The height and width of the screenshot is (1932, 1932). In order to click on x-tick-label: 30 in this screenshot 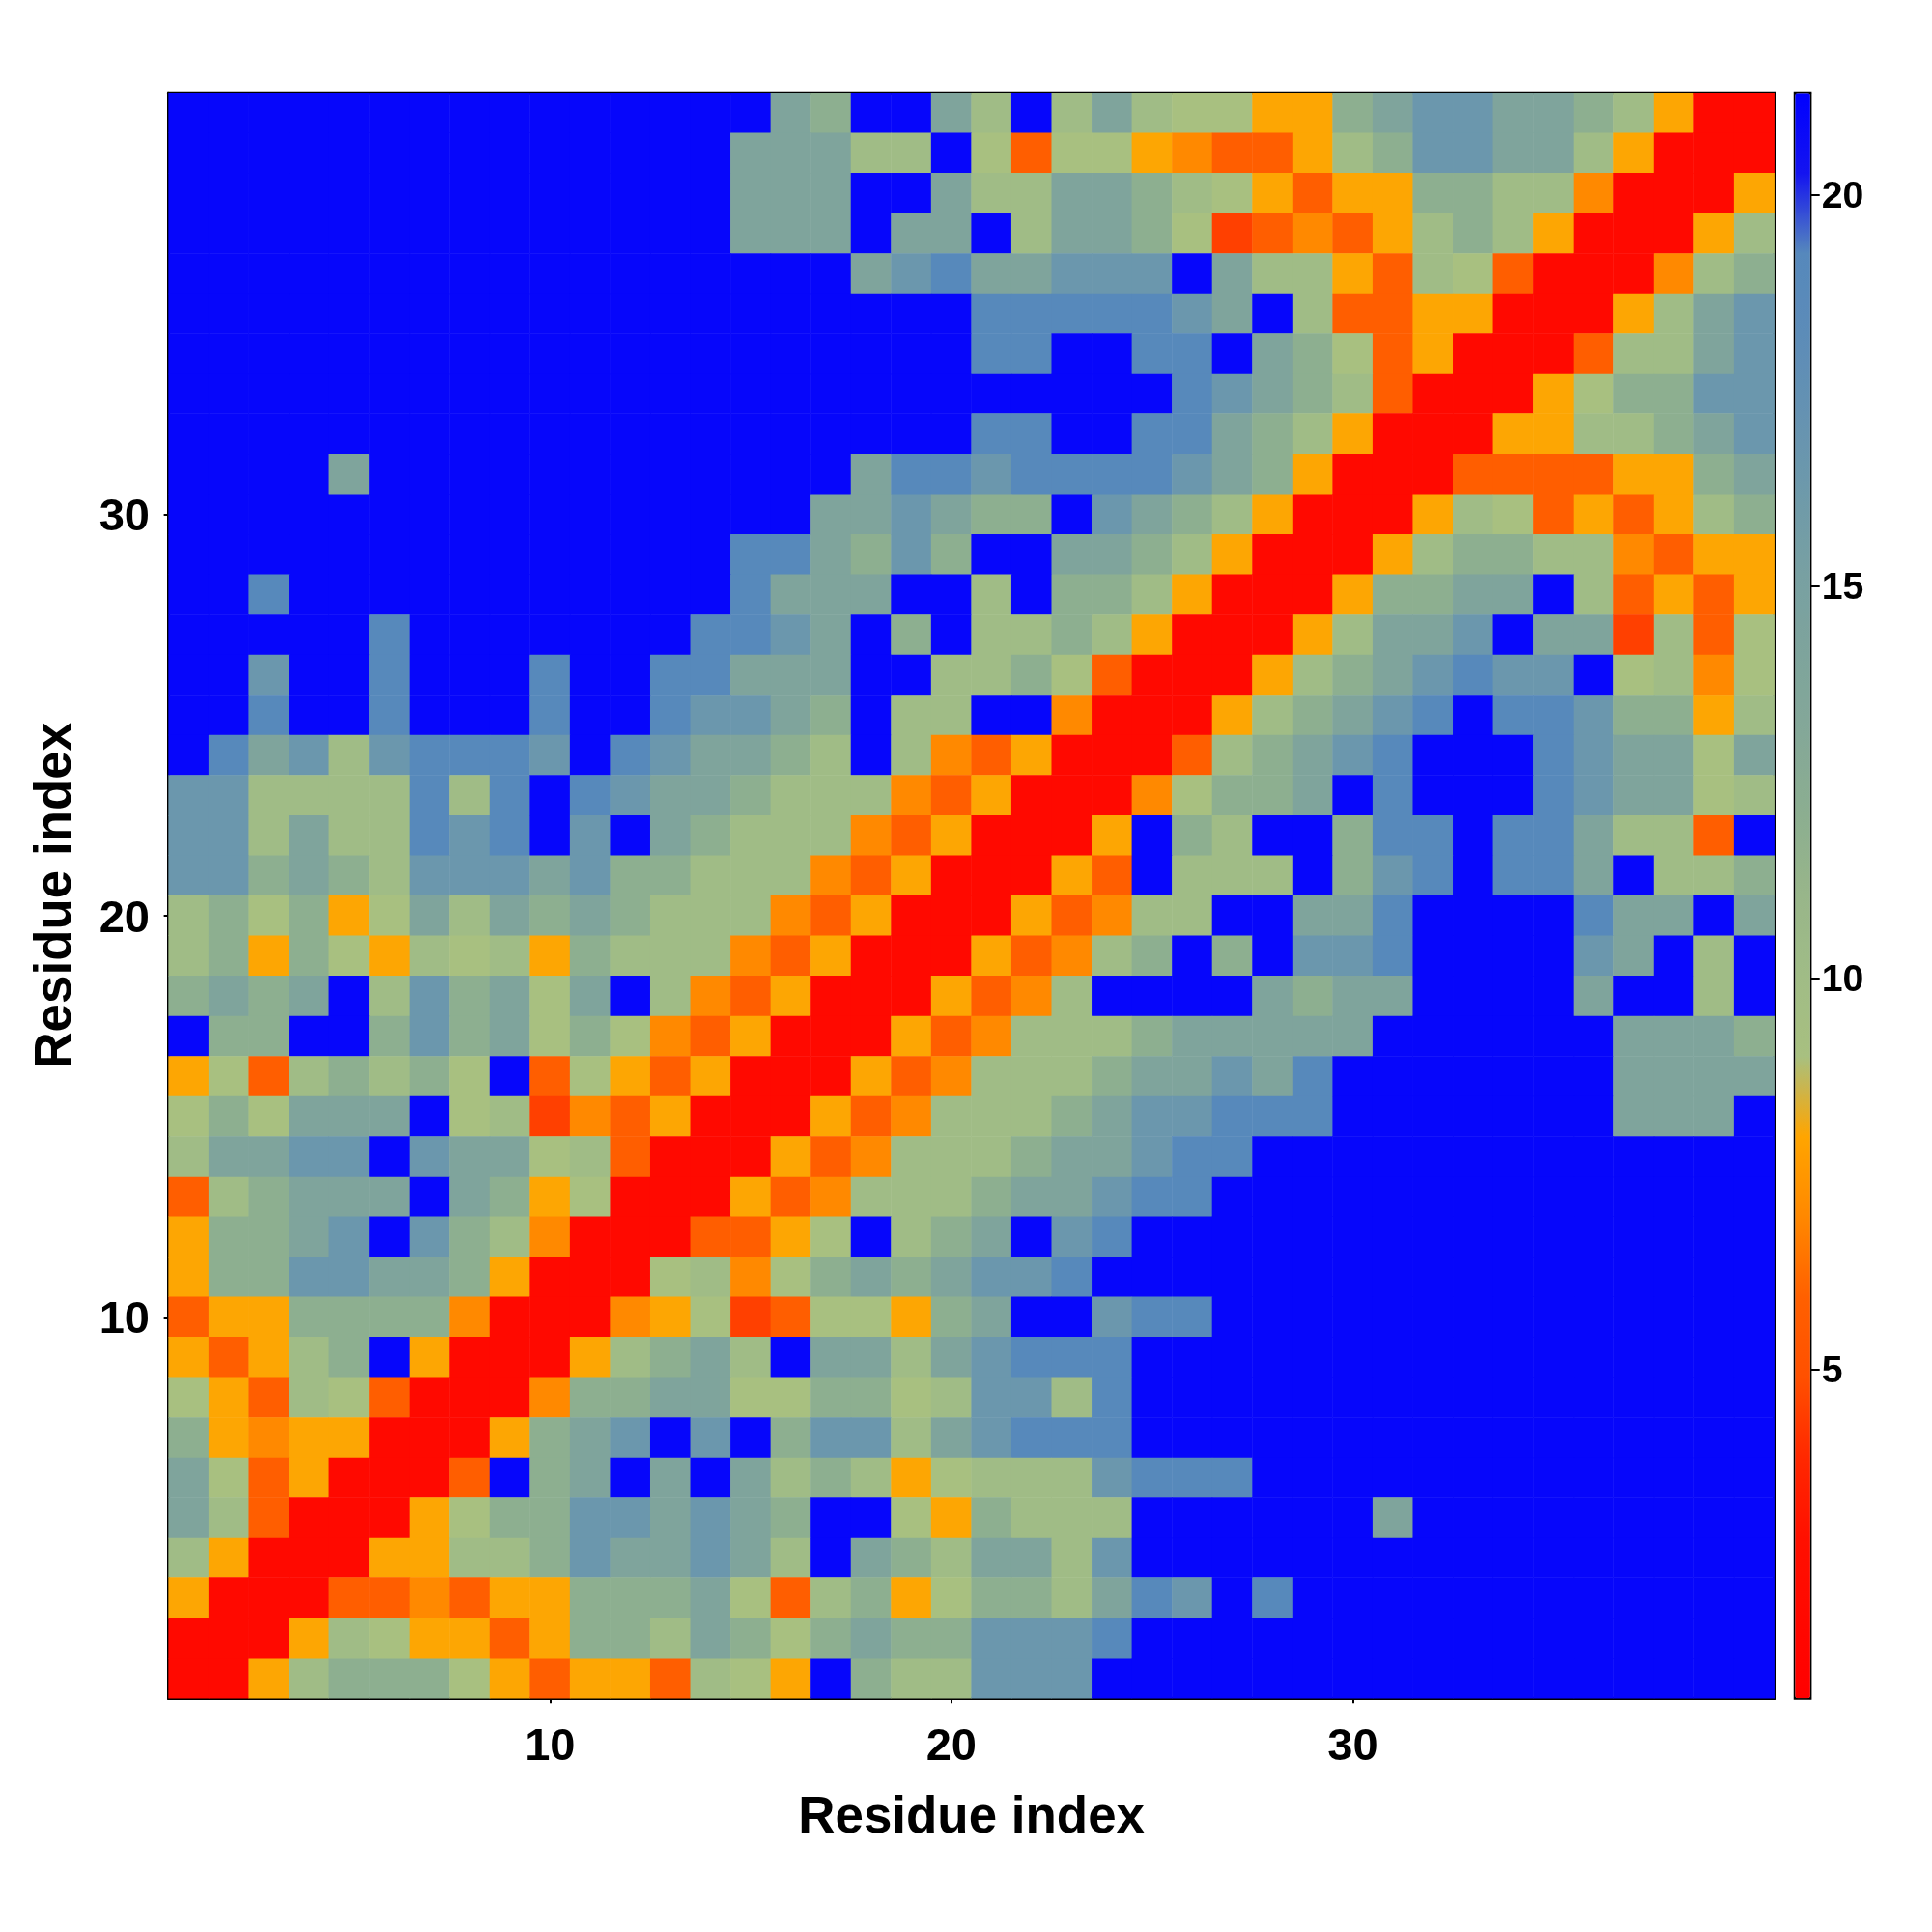, I will do `click(1352, 1744)`.